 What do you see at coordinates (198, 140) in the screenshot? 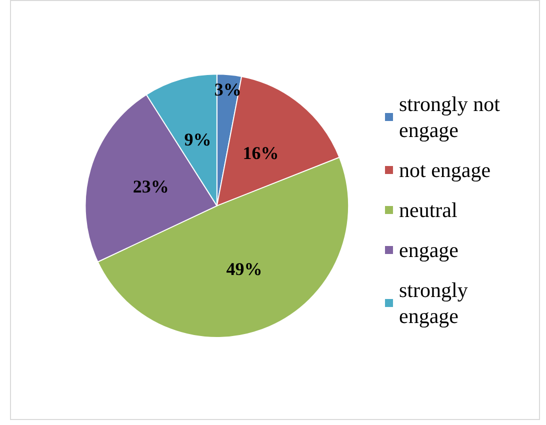
I see `data-label: 9%` at bounding box center [198, 140].